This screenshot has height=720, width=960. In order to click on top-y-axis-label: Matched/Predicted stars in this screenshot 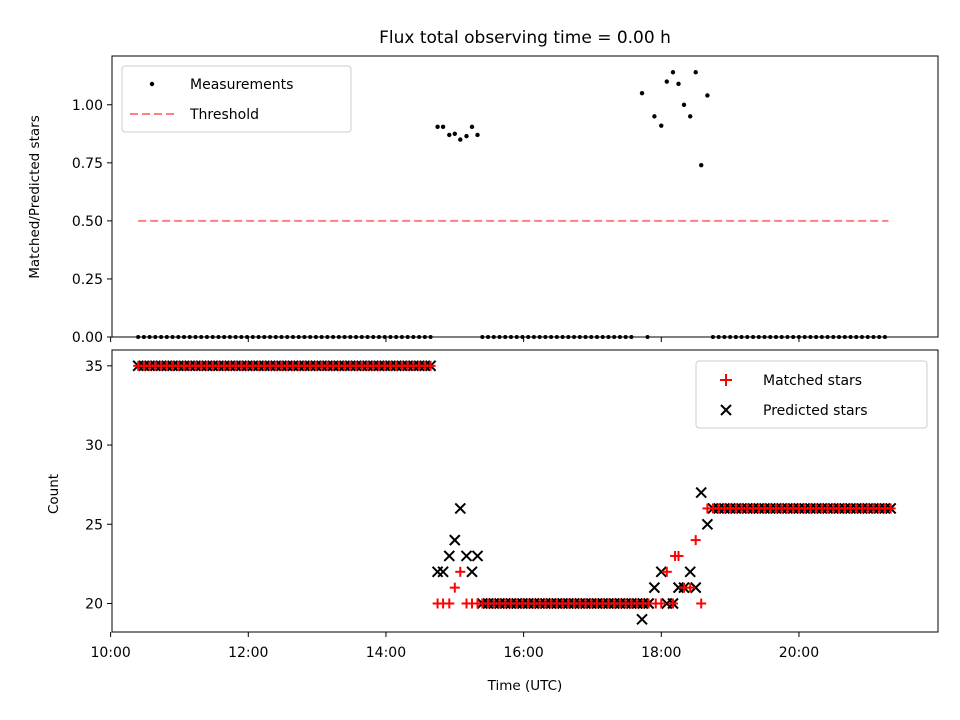, I will do `click(35, 196)`.